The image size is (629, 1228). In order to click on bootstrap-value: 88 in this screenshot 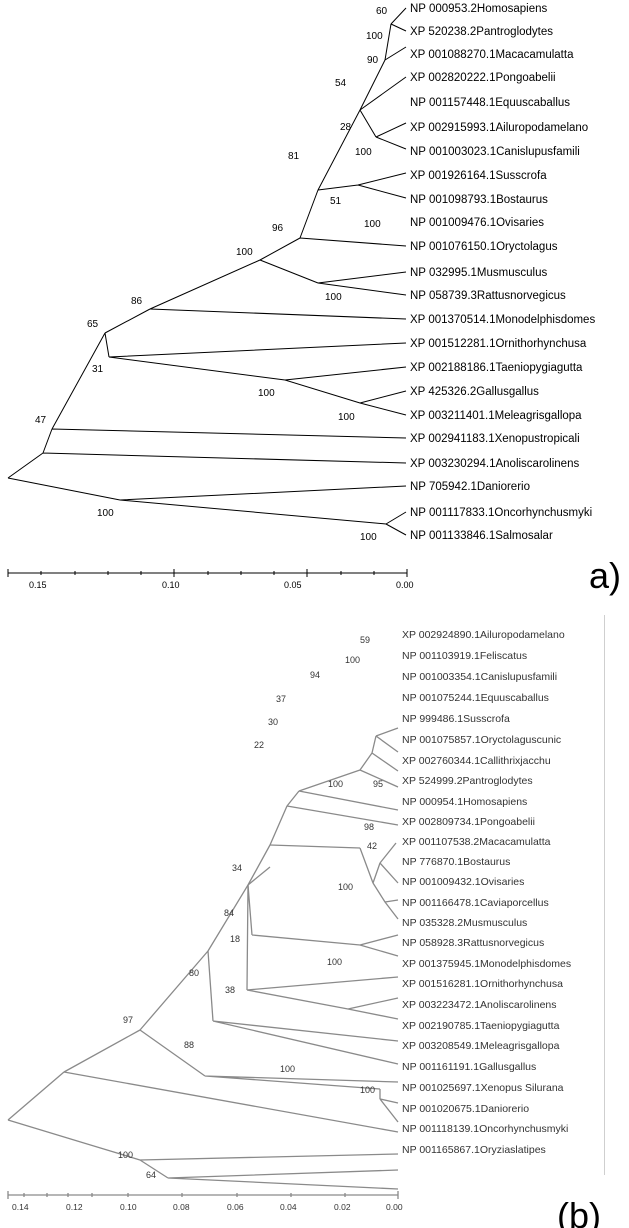, I will do `click(189, 1045)`.